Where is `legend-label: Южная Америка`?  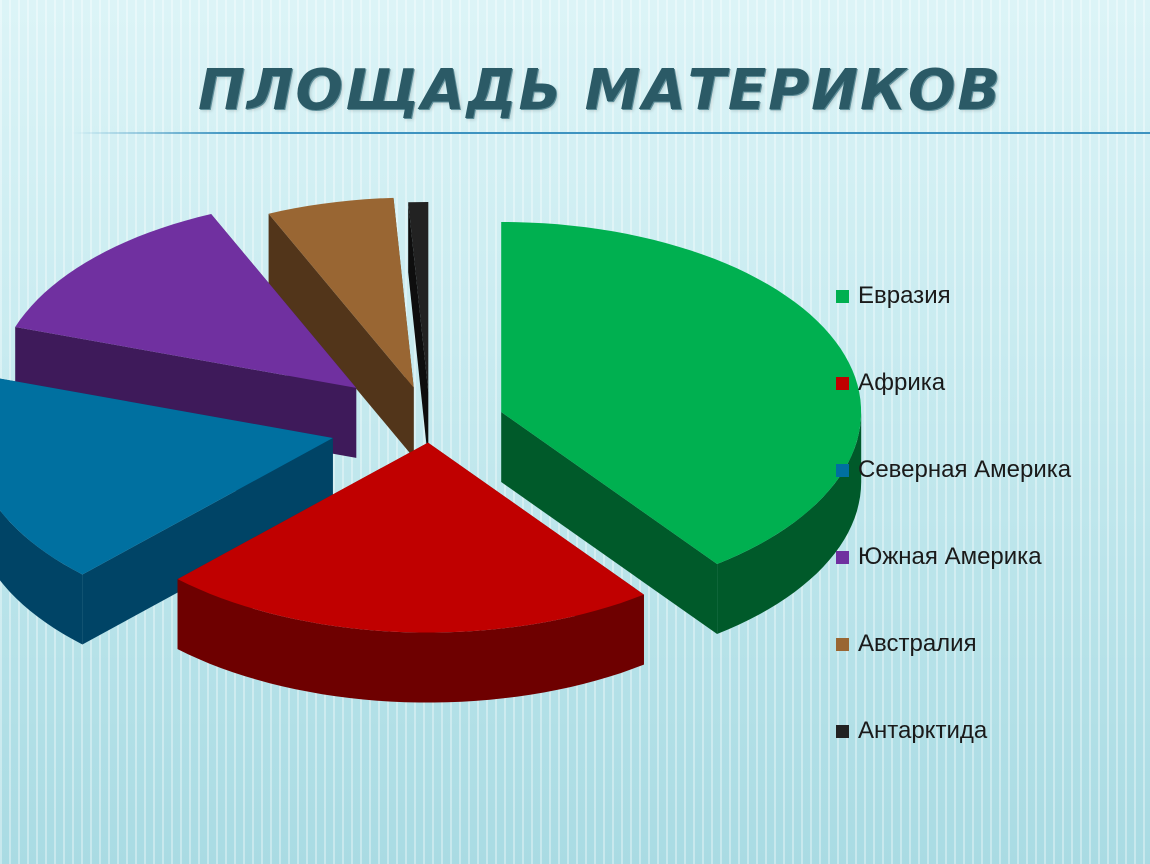 legend-label: Южная Америка is located at coordinates (950, 556).